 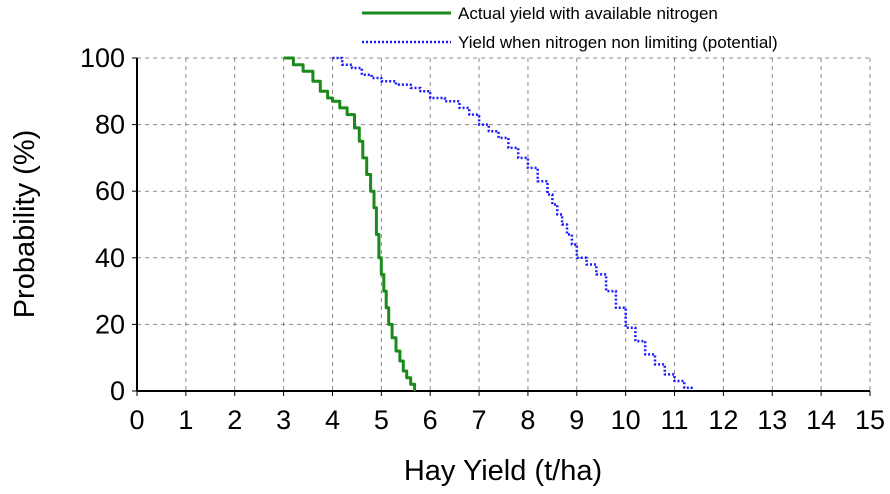 What do you see at coordinates (576, 420) in the screenshot?
I see `x-tick-label: 9` at bounding box center [576, 420].